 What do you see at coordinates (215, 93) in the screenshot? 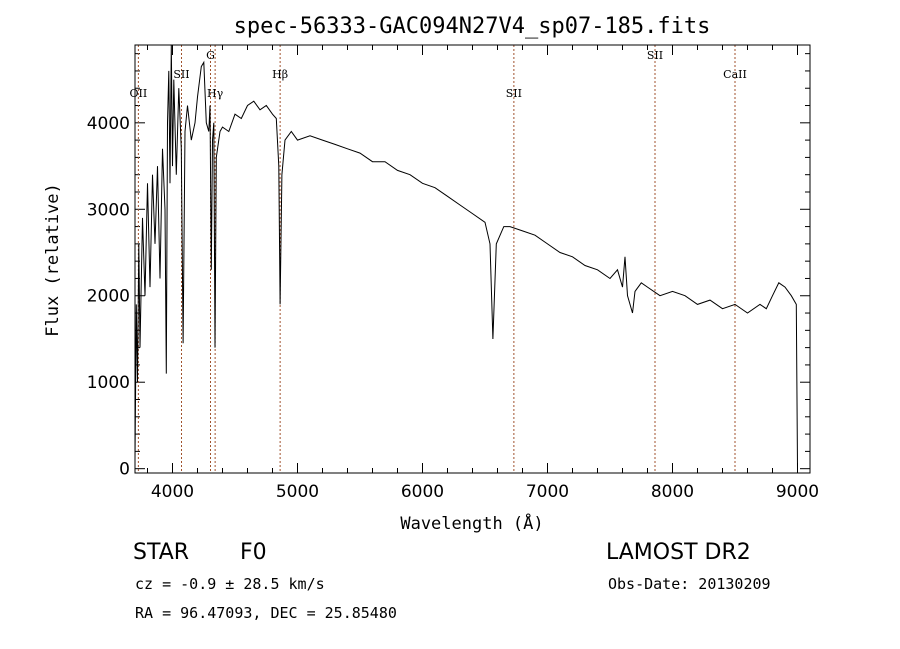
I see `line-marker-label: Hγ` at bounding box center [215, 93].